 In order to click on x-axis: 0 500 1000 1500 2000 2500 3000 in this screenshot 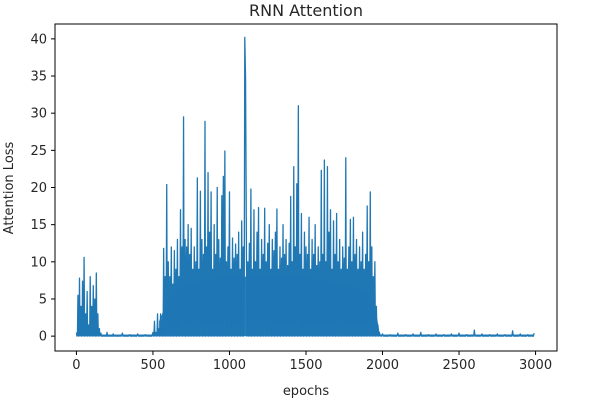, I will do `click(312, 362)`.